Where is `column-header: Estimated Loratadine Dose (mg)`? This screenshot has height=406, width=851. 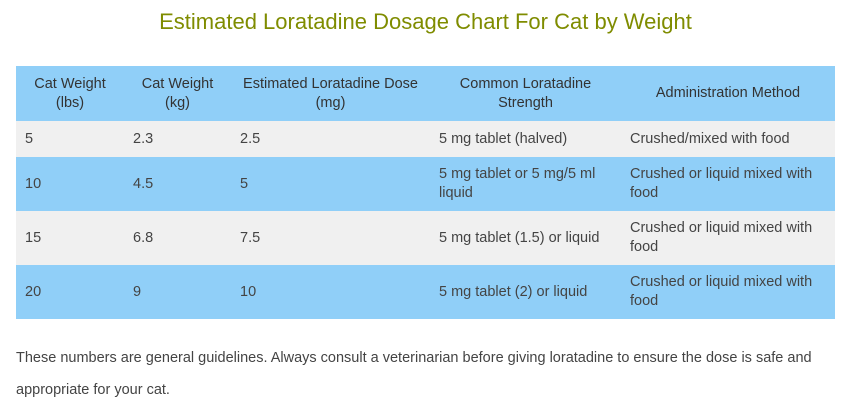
column-header: Estimated Loratadine Dose (mg) is located at coordinates (330, 93).